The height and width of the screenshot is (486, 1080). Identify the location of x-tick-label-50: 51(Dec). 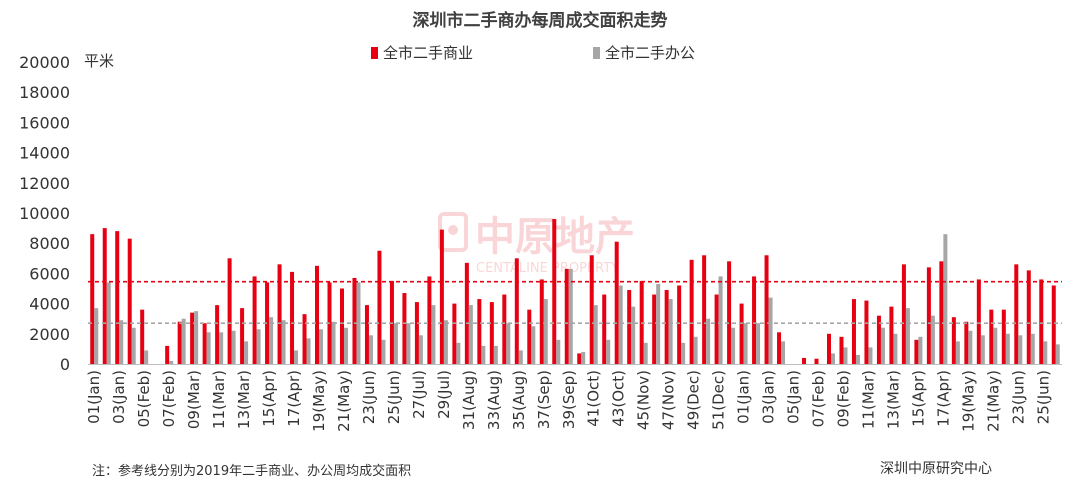
(719, 400).